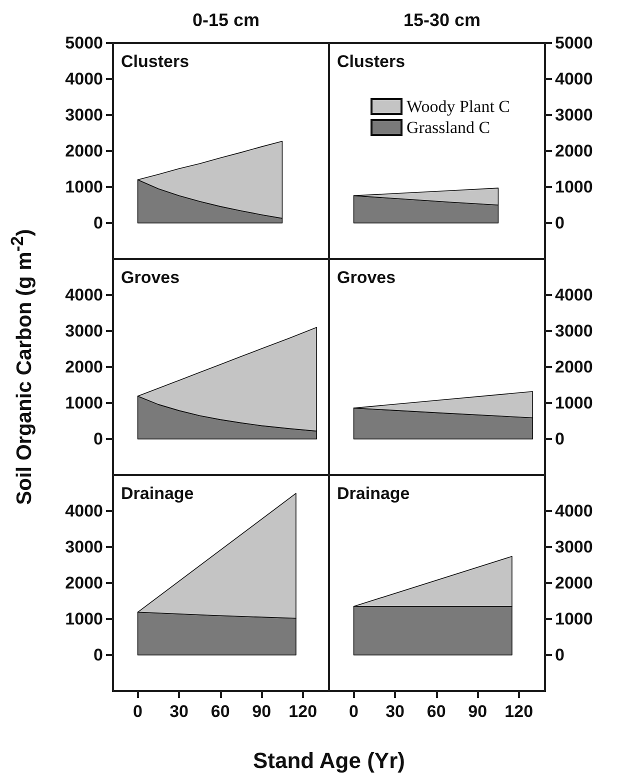 Image resolution: width=620 pixels, height=780 pixels. I want to click on chart-title: 15-30 cm, so click(442, 20).